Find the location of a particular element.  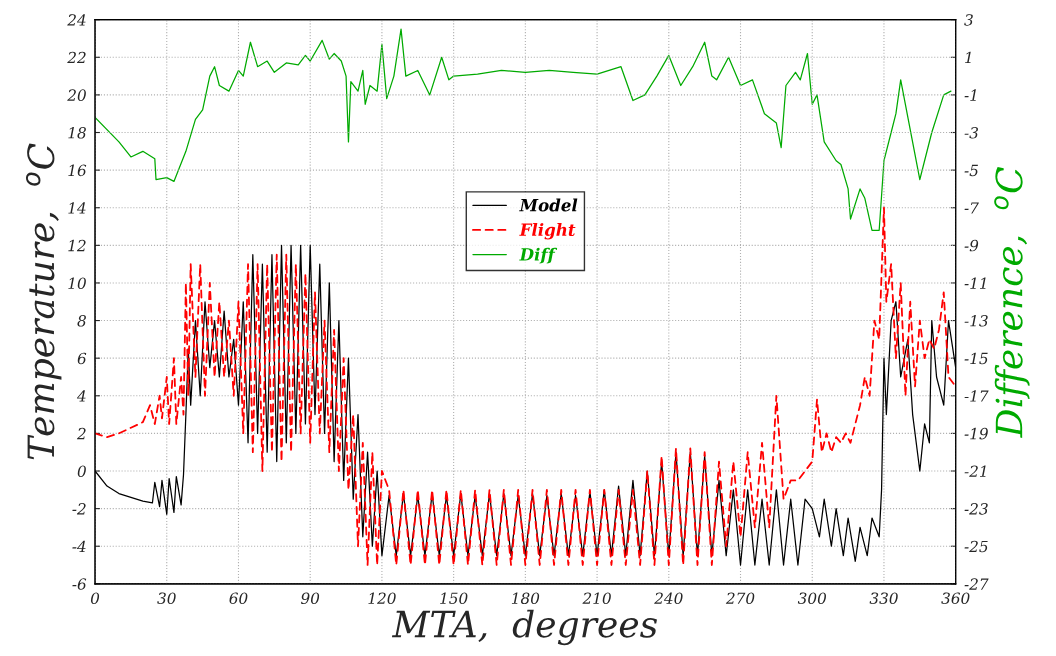

y-tick-label: 22 is located at coordinates (76, 57).